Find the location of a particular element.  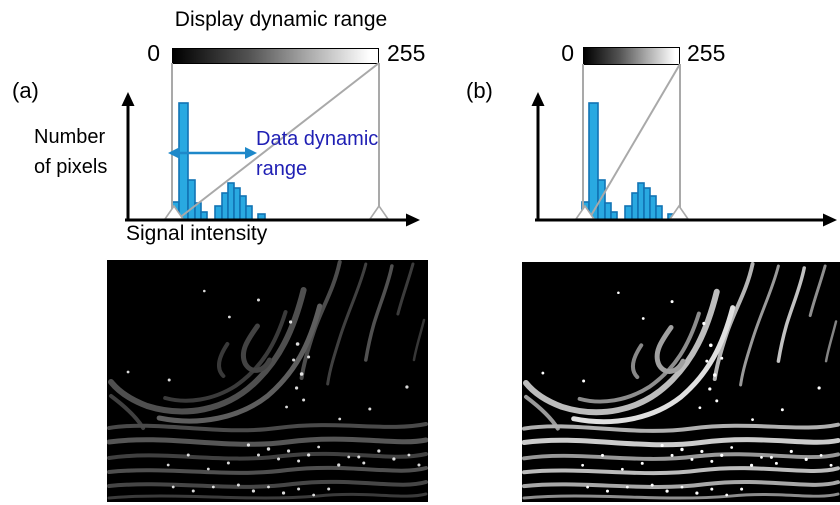

display-mapping-lines-a is located at coordinates (275, 141).